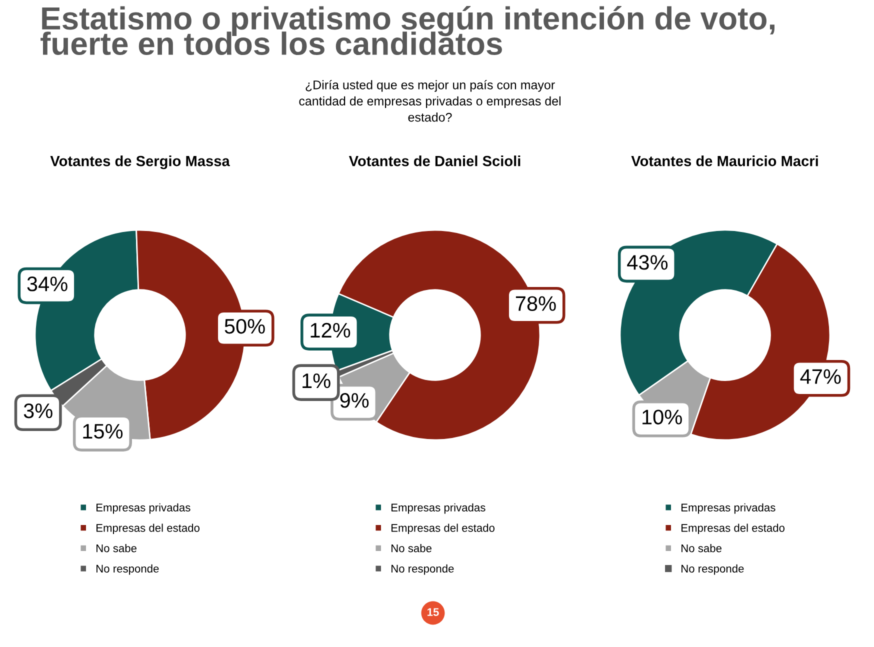 The image size is (874, 647). Describe the element at coordinates (316, 381) in the screenshot. I see `data-label: 1%` at that location.